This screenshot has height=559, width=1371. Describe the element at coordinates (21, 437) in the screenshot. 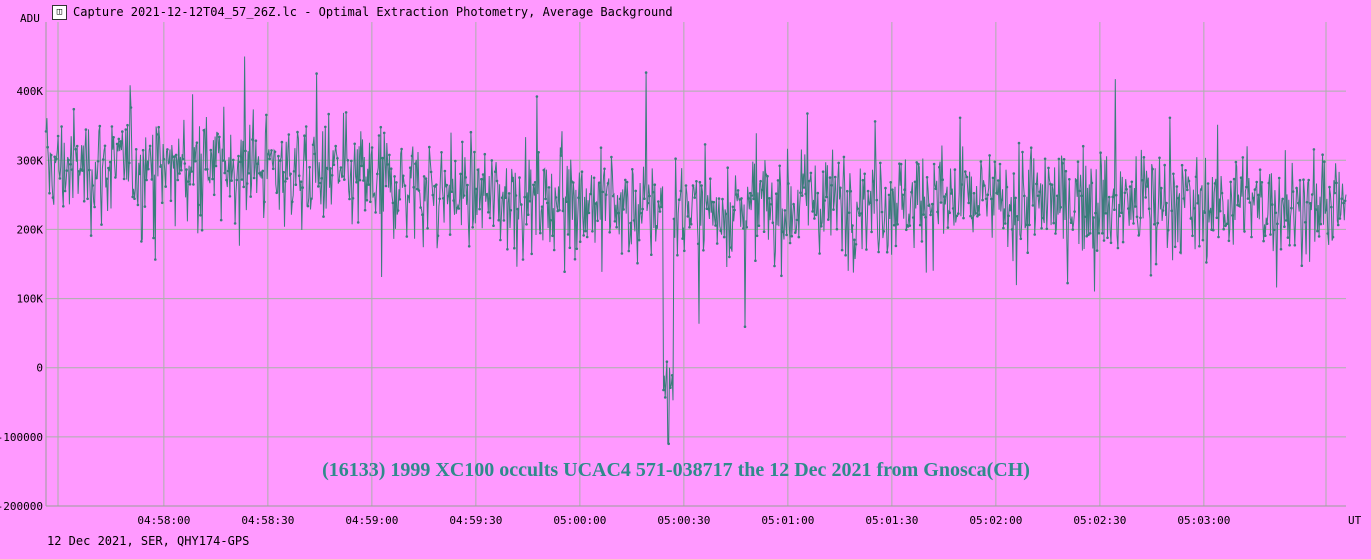

I see `y-tick-label: -100000` at that location.